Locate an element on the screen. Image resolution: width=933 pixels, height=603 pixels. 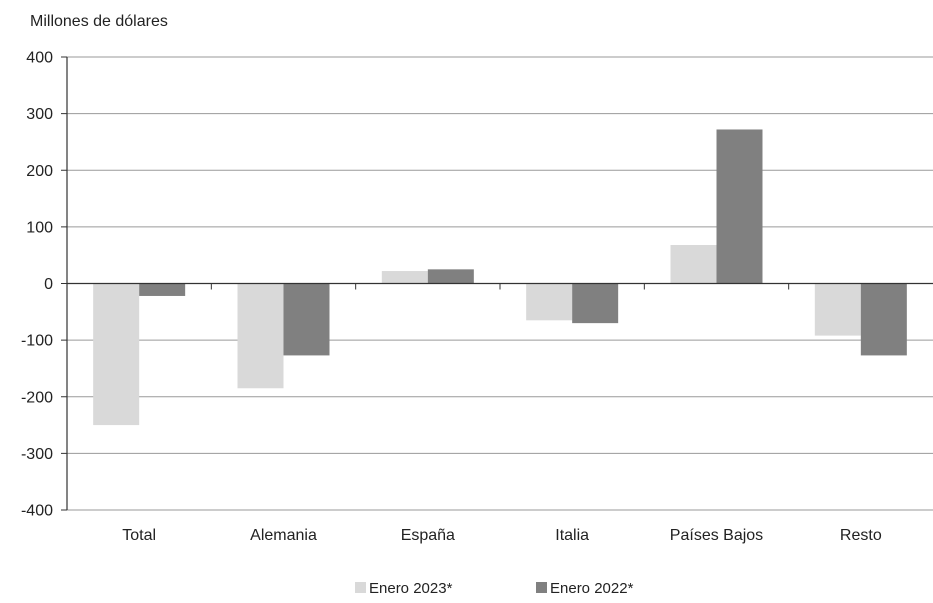
bar-españa-series-2 is located at coordinates (450, 276).